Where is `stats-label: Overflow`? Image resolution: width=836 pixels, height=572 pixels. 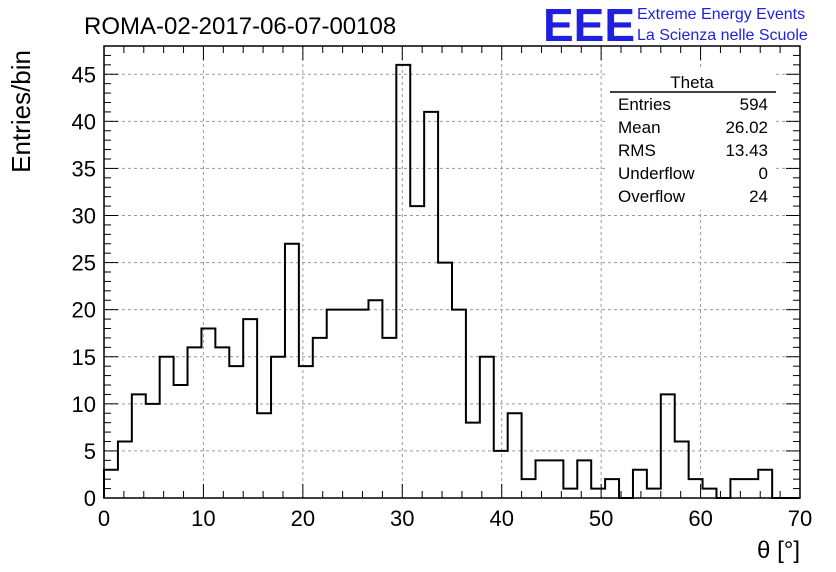 stats-label: Overflow is located at coordinates (652, 196).